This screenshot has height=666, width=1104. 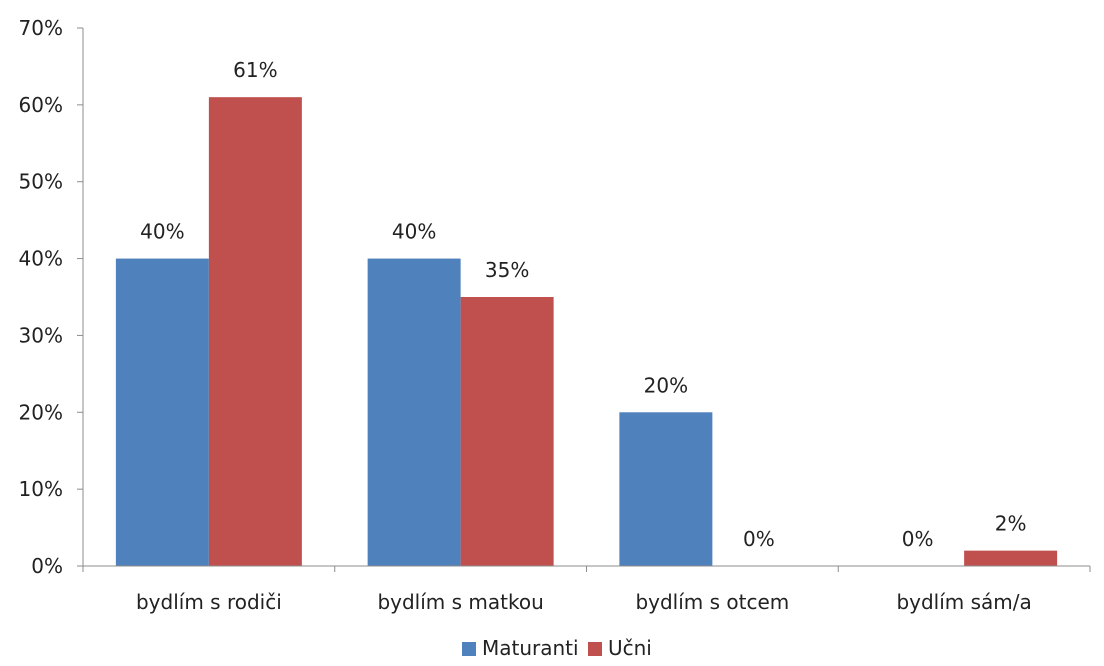 I want to click on y-tick-label: 40%, so click(x=41, y=259).